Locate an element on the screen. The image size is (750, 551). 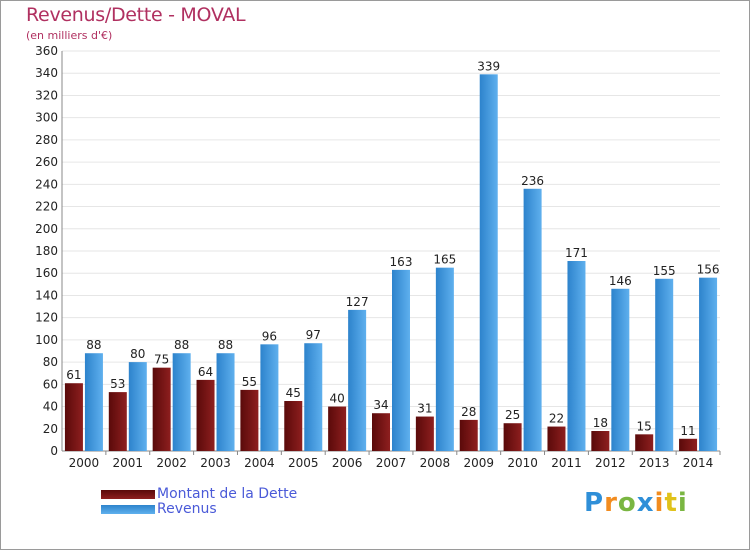
y-tick-label: 280 is located at coordinates (46, 140).